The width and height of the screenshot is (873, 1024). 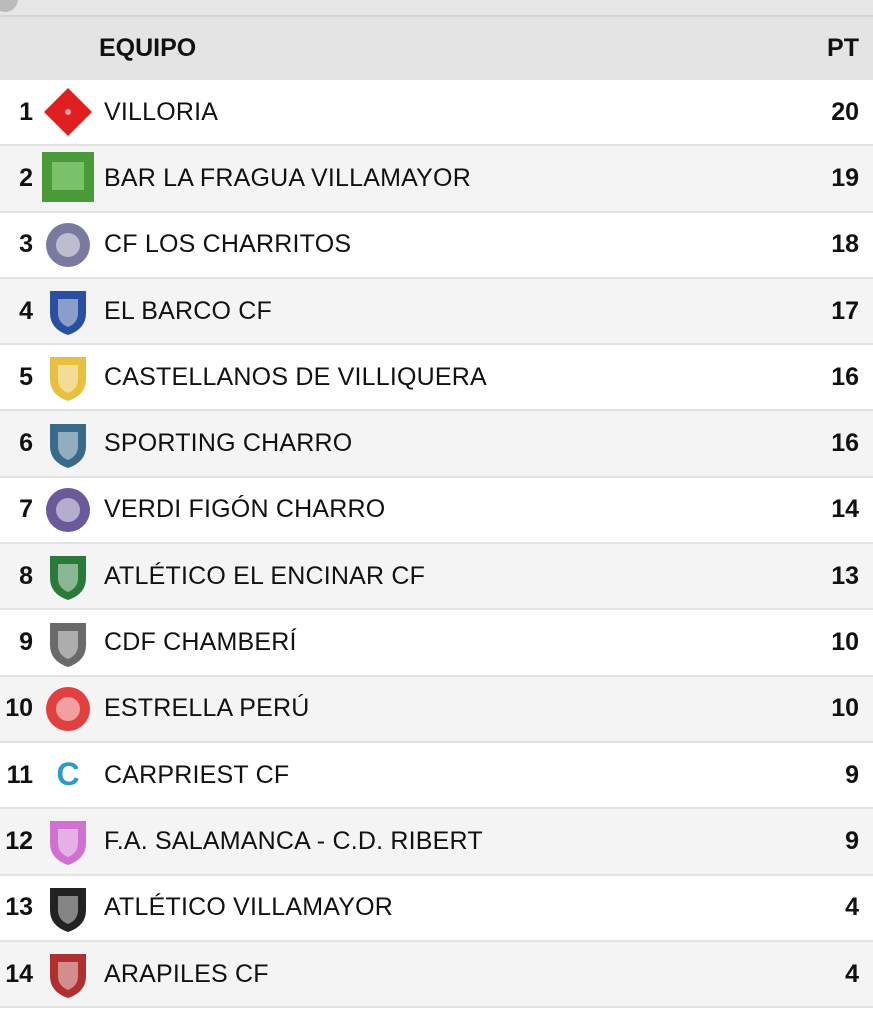 I want to click on rank: 4, so click(x=26, y=310).